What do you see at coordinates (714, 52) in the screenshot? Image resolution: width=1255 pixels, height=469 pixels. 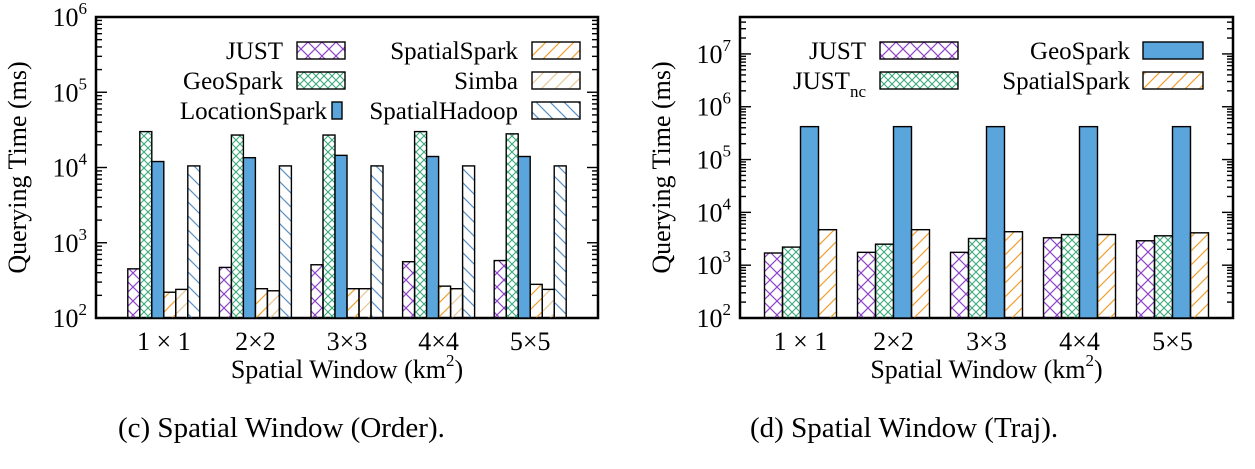 I see `y-tick-label: 10⁷` at bounding box center [714, 52].